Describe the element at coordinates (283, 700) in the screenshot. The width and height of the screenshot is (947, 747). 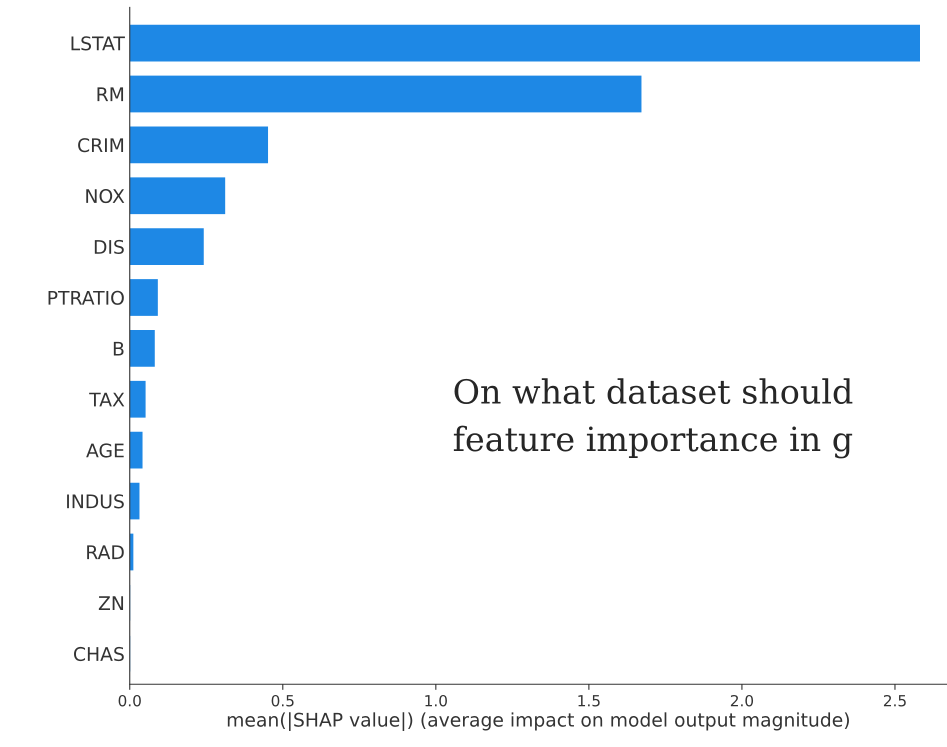
I see `x-tick-label: 0.5` at that location.